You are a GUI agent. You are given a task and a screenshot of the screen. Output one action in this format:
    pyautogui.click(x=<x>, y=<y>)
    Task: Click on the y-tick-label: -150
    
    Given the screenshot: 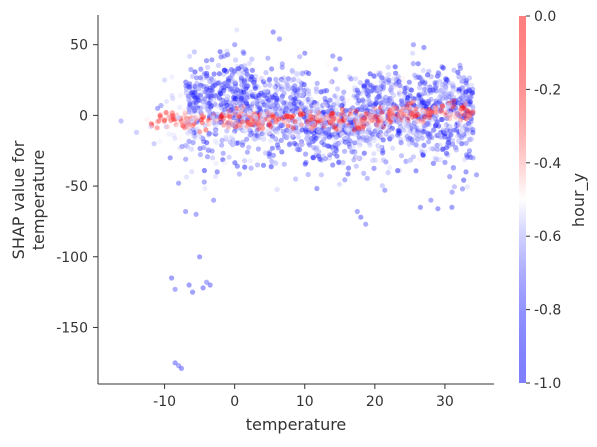 What is the action you would take?
    pyautogui.click(x=72, y=328)
    